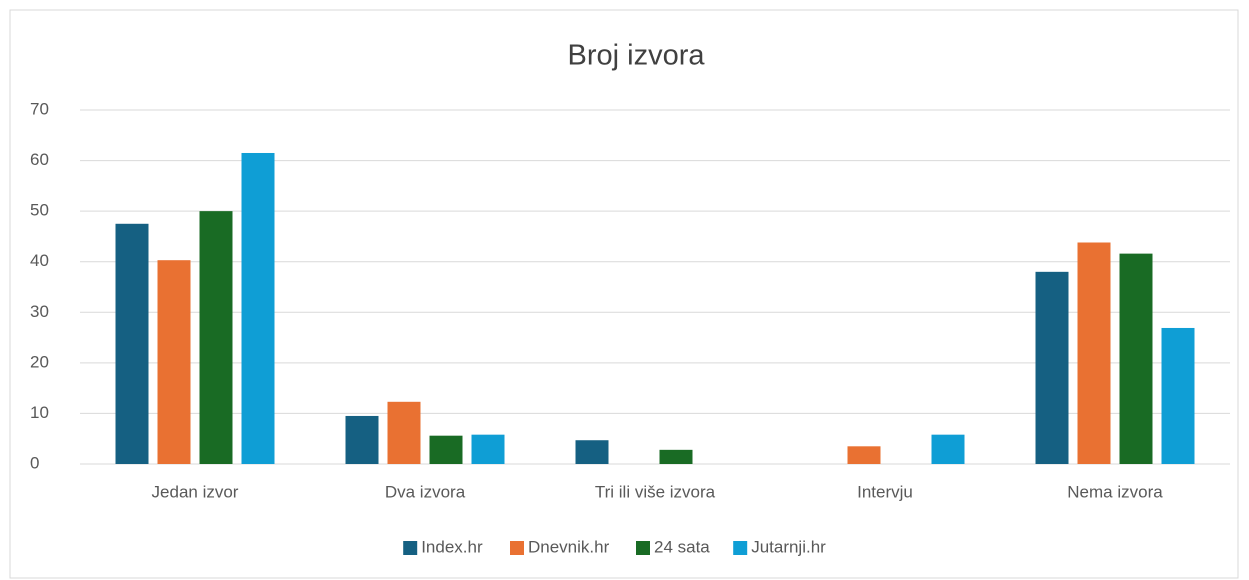 The height and width of the screenshot is (580, 1249). Describe the element at coordinates (39, 311) in the screenshot. I see `y-tick-label: 30` at that location.